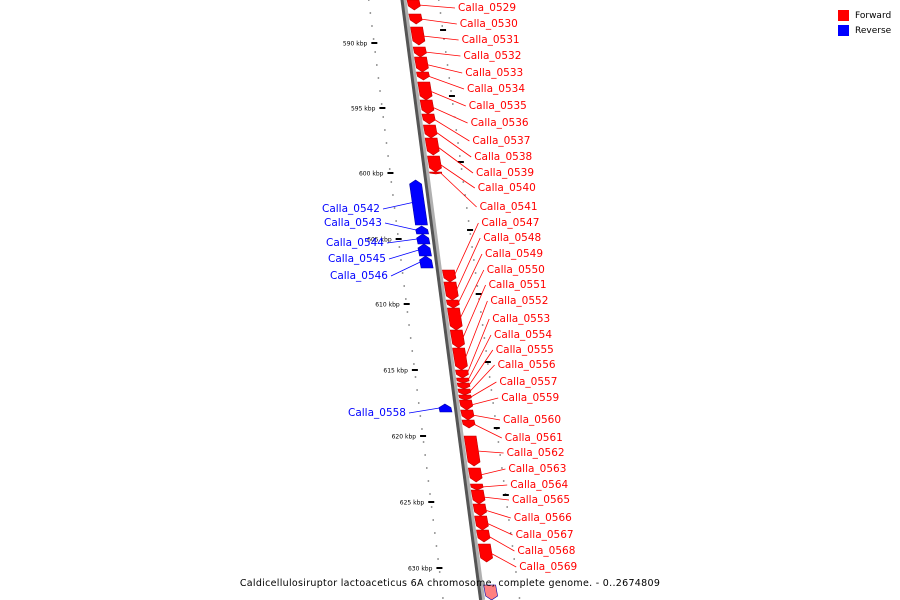 The height and width of the screenshot is (600, 900). Describe the element at coordinates (864, 23) in the screenshot. I see `legend: Forward Reverse` at that location.